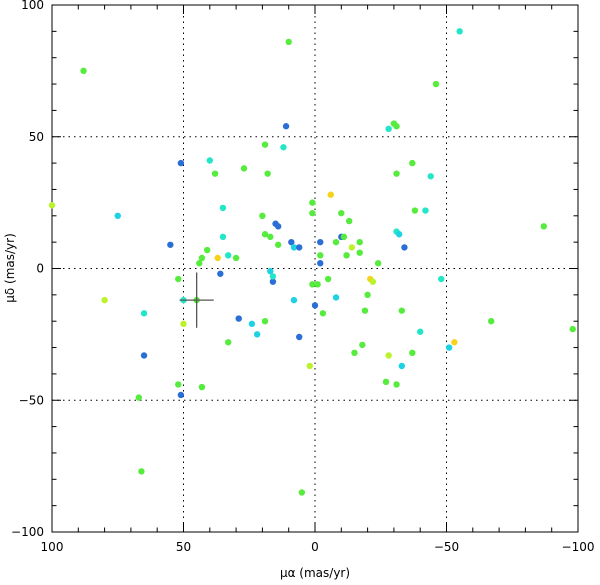  I want to click on x-tick-label: 100, so click(52, 547).